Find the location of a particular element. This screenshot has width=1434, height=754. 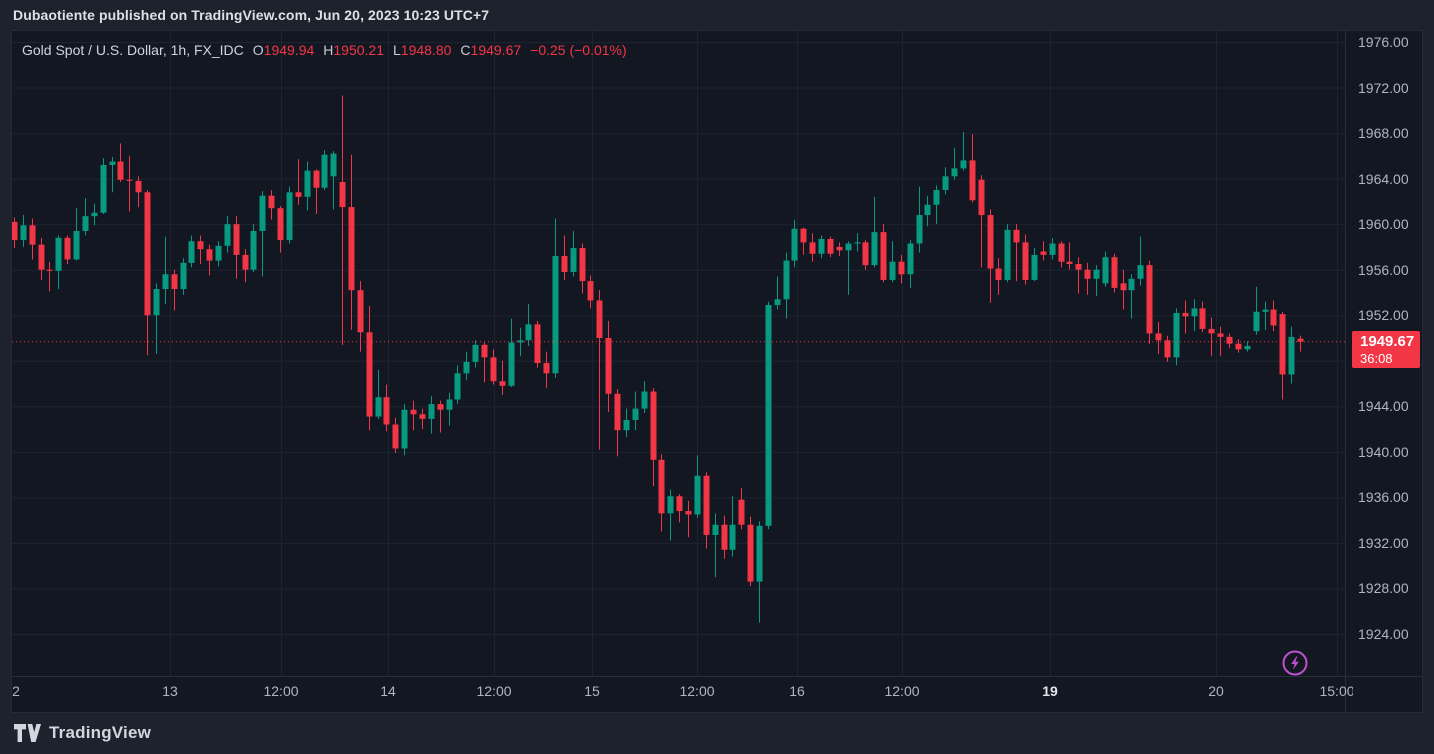

time-axis-label: 12:00 is located at coordinates (281, 691).